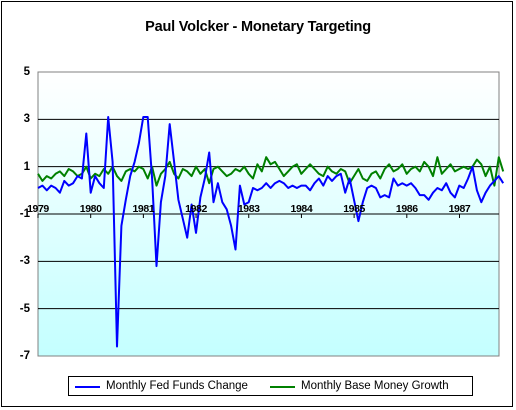 Image resolution: width=516 pixels, height=410 pixels. Describe the element at coordinates (24, 356) in the screenshot. I see `y-tick-label: -7` at that location.